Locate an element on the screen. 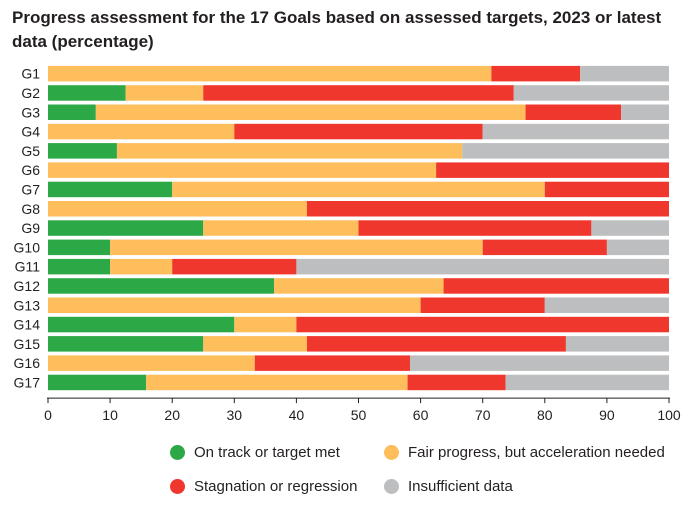 This screenshot has width=700, height=506. y-tick-label-g9: G9 is located at coordinates (30, 228).